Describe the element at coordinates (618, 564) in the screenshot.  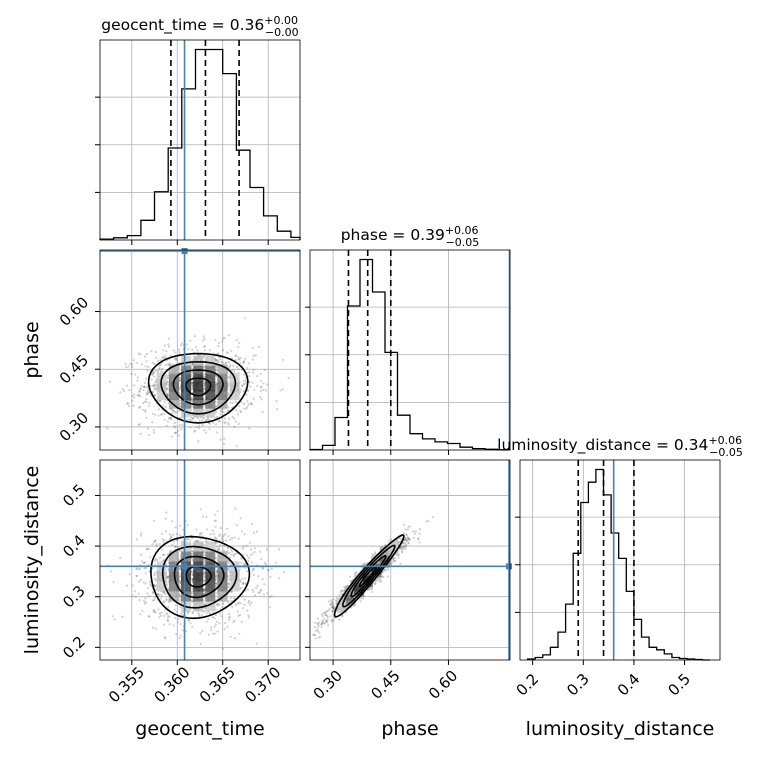
I see `histogram-luminosity_distance` at that location.